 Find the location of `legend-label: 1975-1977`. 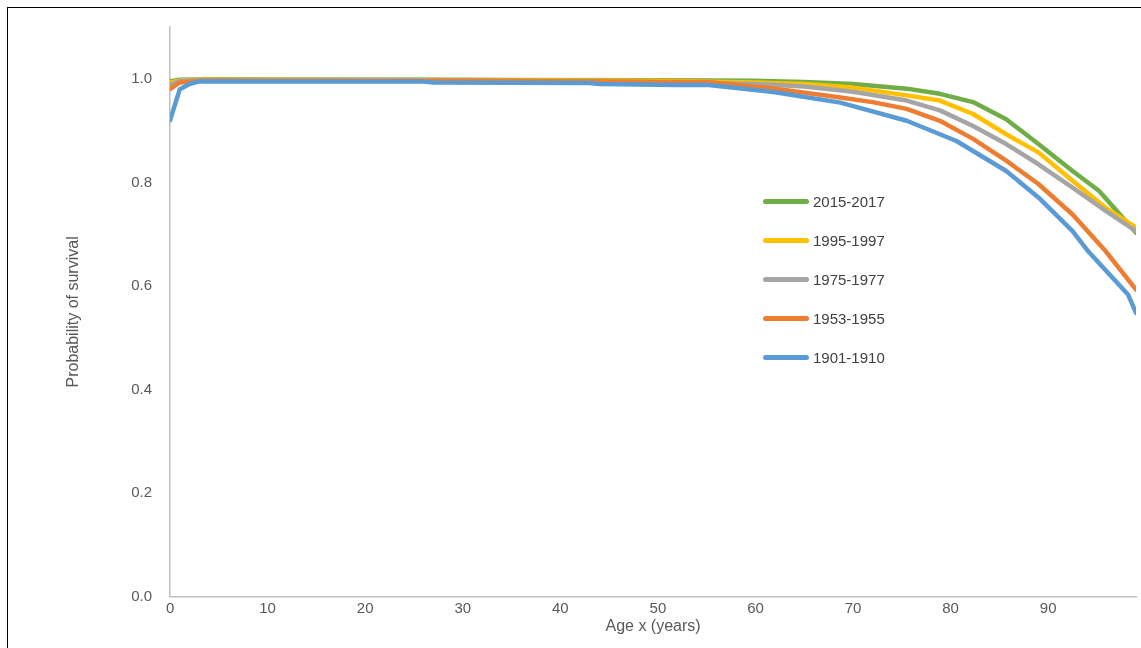

legend-label: 1975-1977 is located at coordinates (849, 279).